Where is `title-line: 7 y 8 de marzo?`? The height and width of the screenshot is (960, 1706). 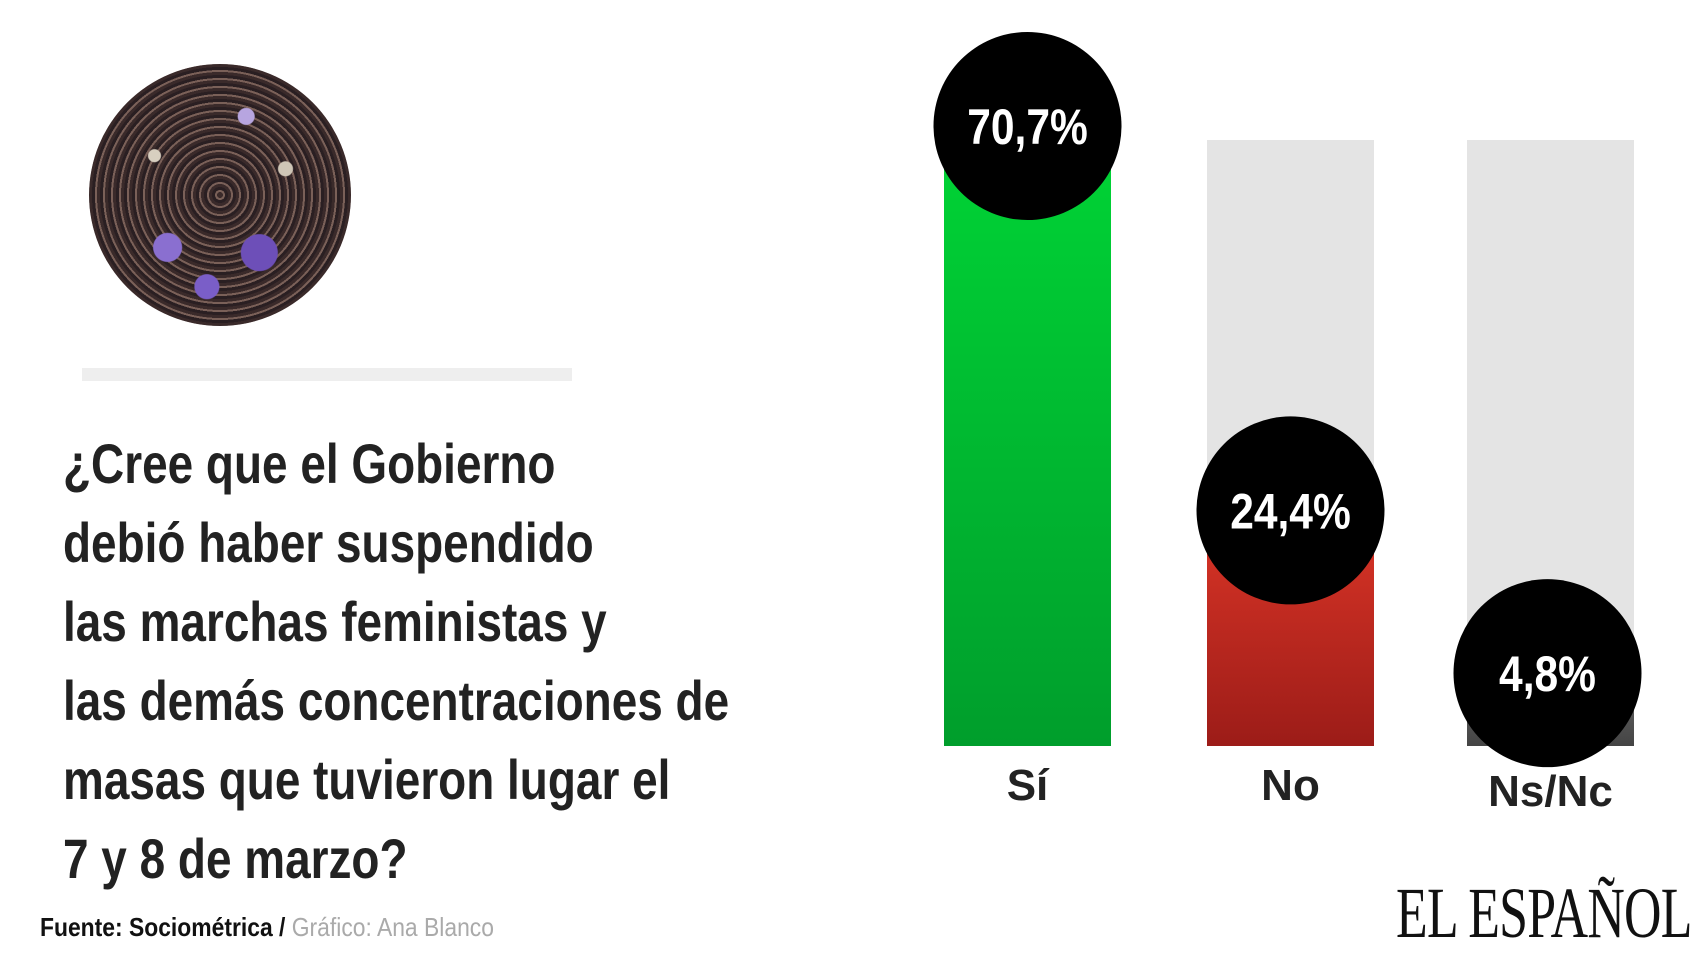 title-line: 7 y 8 de marzo? is located at coordinates (235, 858).